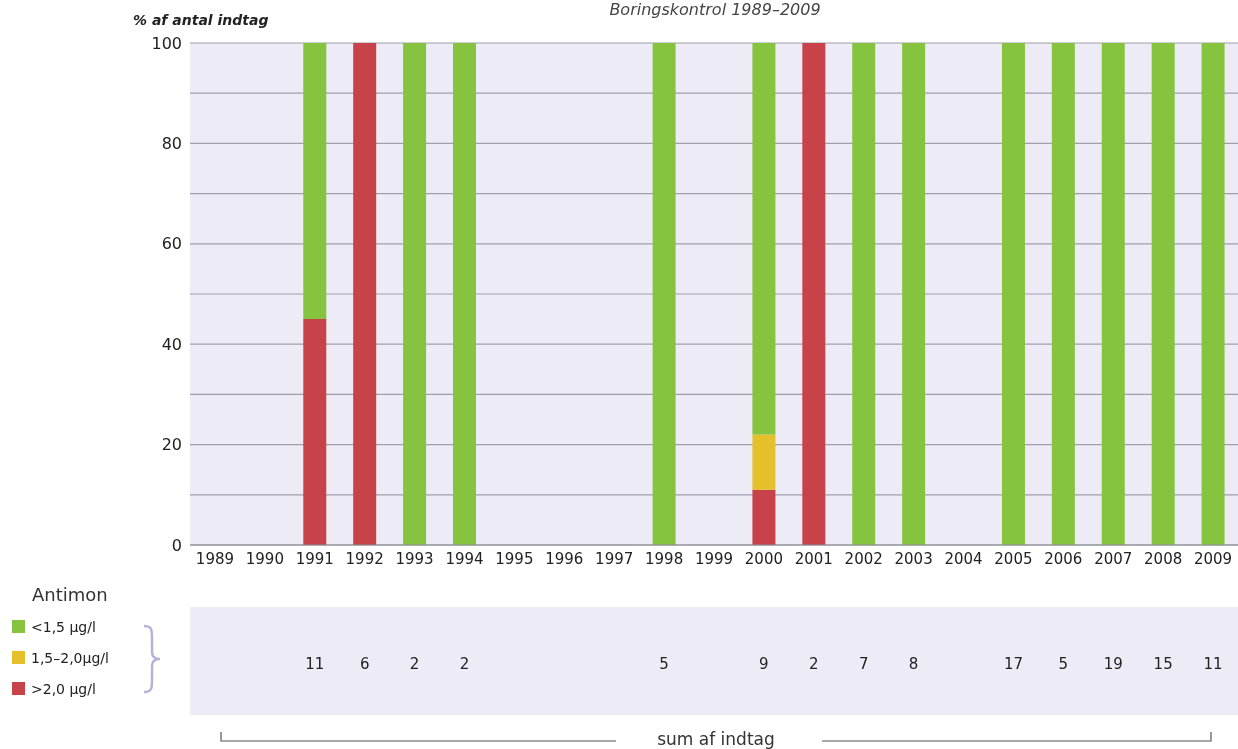 This screenshot has height=749, width=1238. Describe the element at coordinates (364, 558) in the screenshot. I see `x-tick-label: 1992` at that location.